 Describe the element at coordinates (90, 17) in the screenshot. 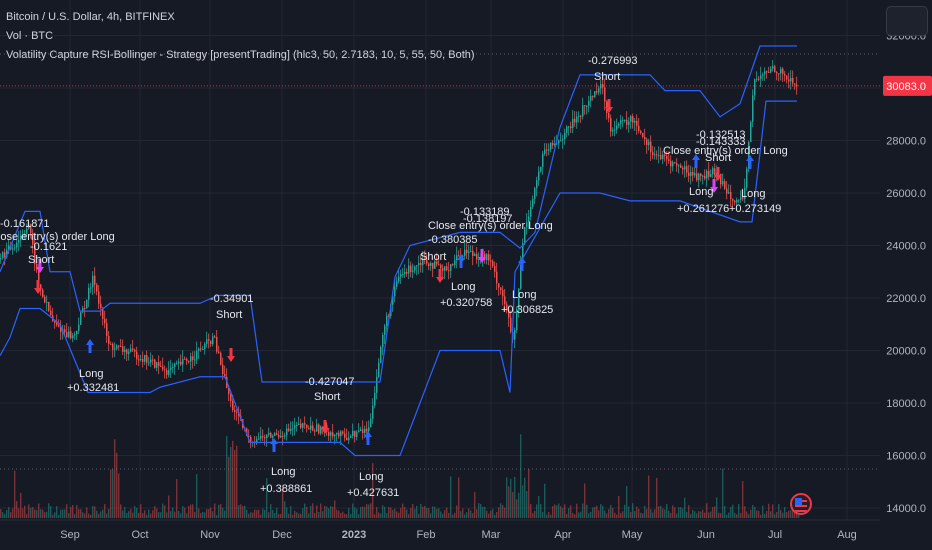

I see `symbol-legend: Bitcoin / U.S. Dollar, 4h, BITFINEX` at that location.